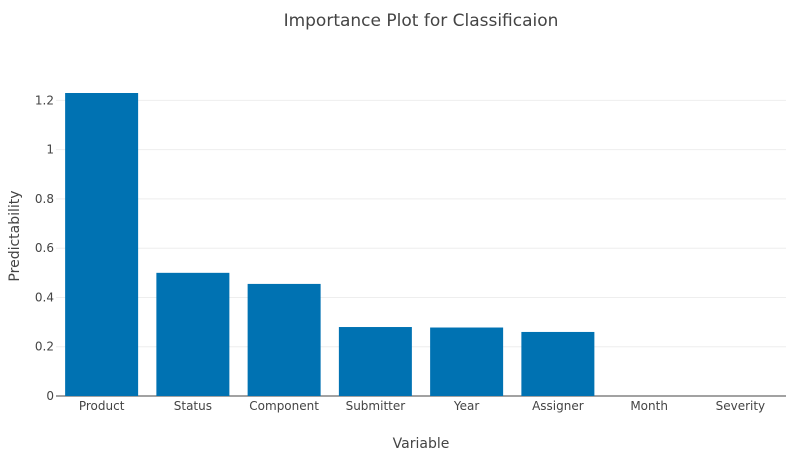 The height and width of the screenshot is (459, 809). What do you see at coordinates (741, 406) in the screenshot?
I see `x-tick-label: Severity` at bounding box center [741, 406].